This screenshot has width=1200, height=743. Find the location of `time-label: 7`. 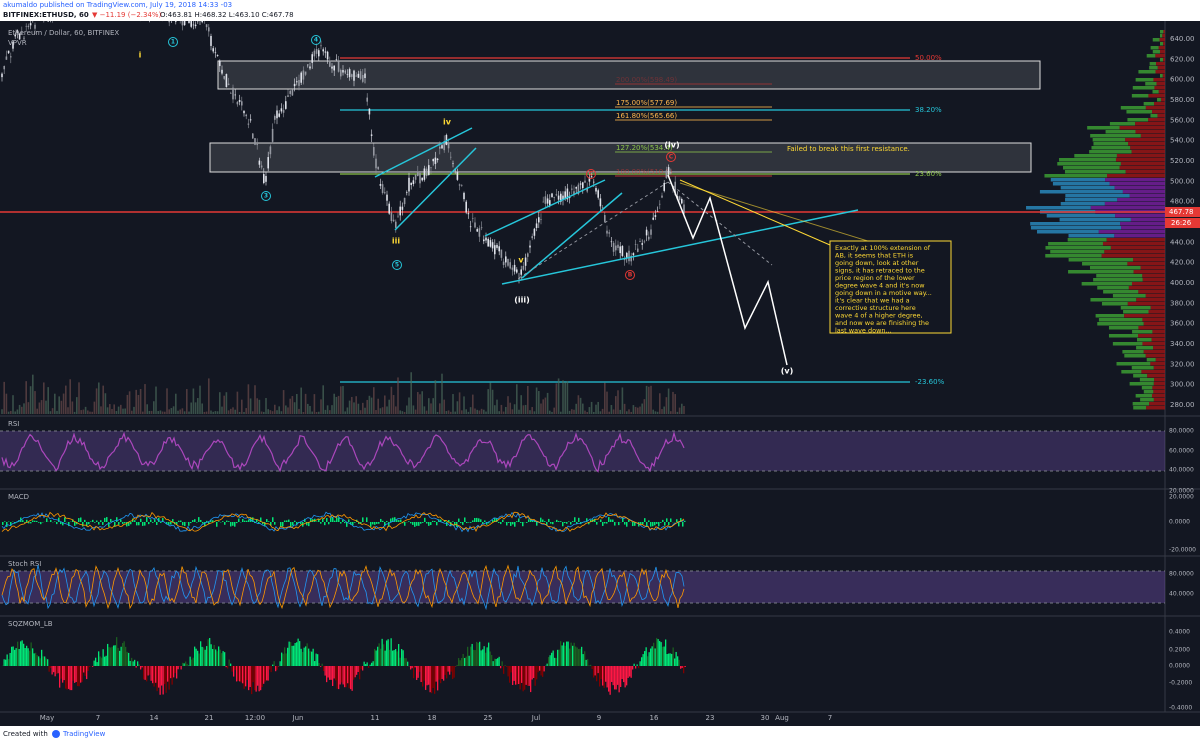

time-label: 7 is located at coordinates (98, 718).